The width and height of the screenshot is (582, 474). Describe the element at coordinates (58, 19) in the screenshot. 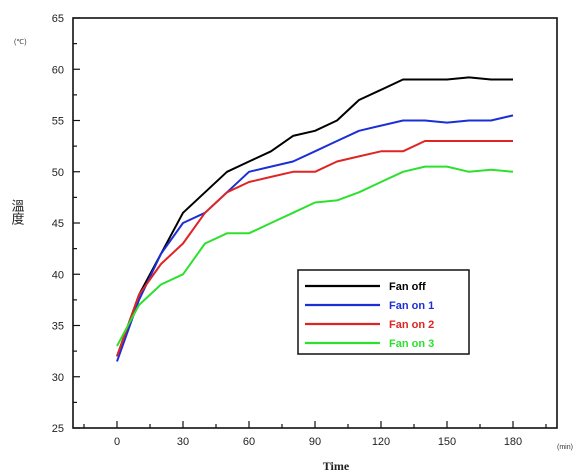

I see `y-tick-label: 65` at that location.